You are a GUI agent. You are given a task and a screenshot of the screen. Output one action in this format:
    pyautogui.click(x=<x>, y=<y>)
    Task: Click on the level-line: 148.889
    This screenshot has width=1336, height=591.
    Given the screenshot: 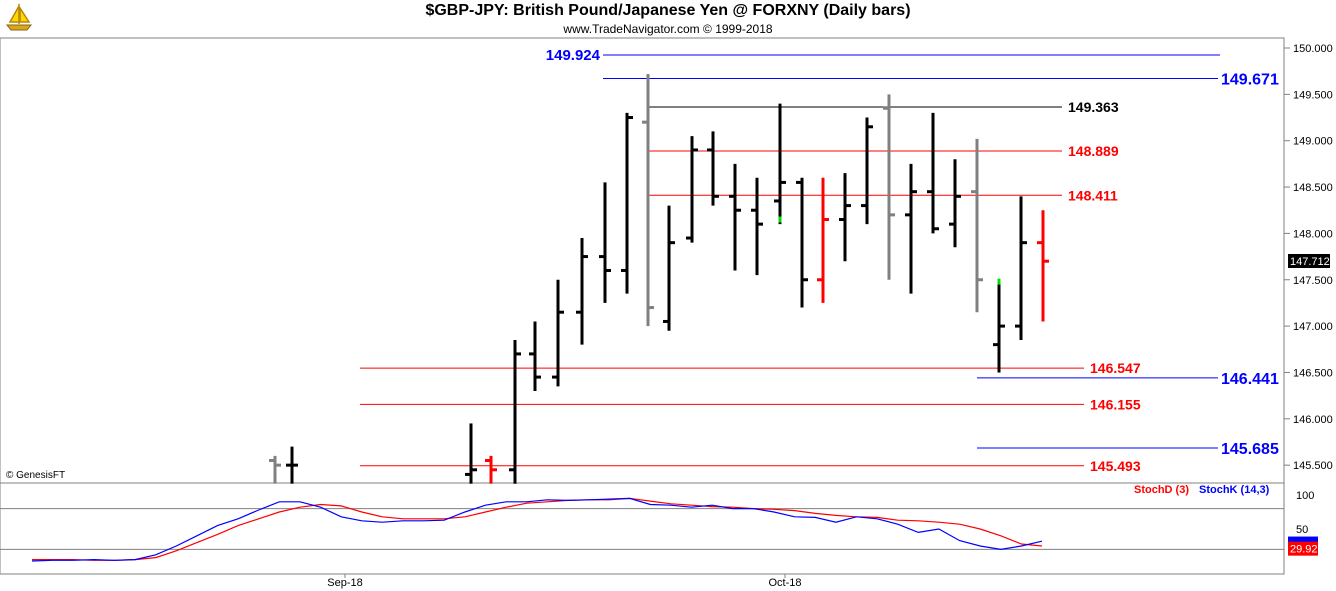 What is the action you would take?
    pyautogui.click(x=883, y=151)
    